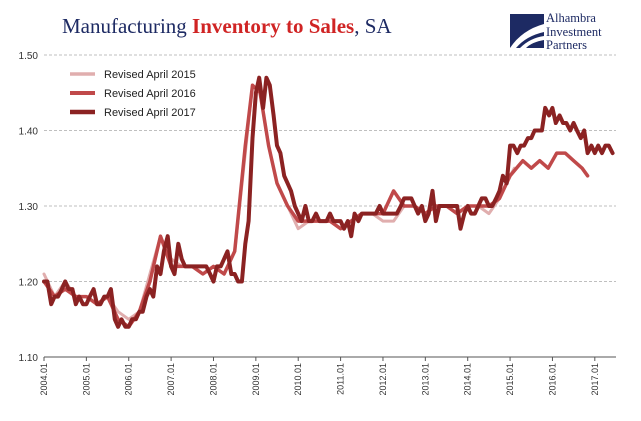 Image resolution: width=641 pixels, height=421 pixels. Describe the element at coordinates (341, 379) in the screenshot. I see `x-tick-label: 2011.01` at that location.